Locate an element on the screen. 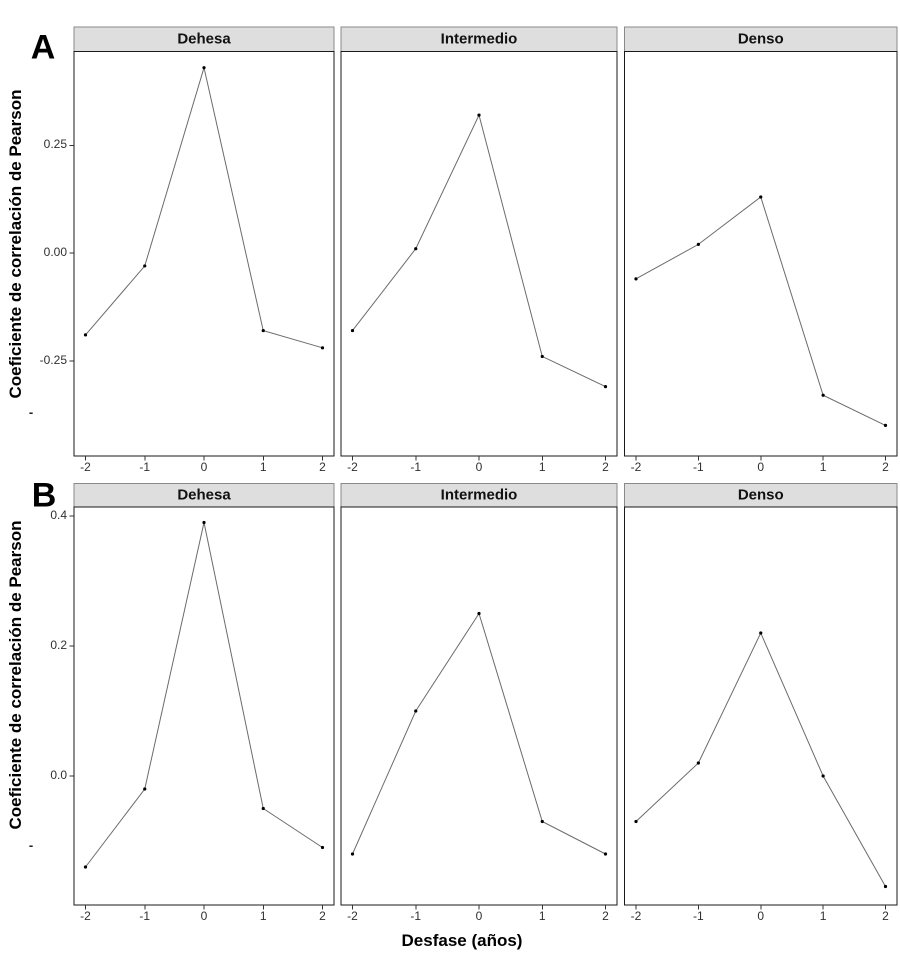 The image size is (900, 975). y-tick-label: 0.2 is located at coordinates (58, 645).